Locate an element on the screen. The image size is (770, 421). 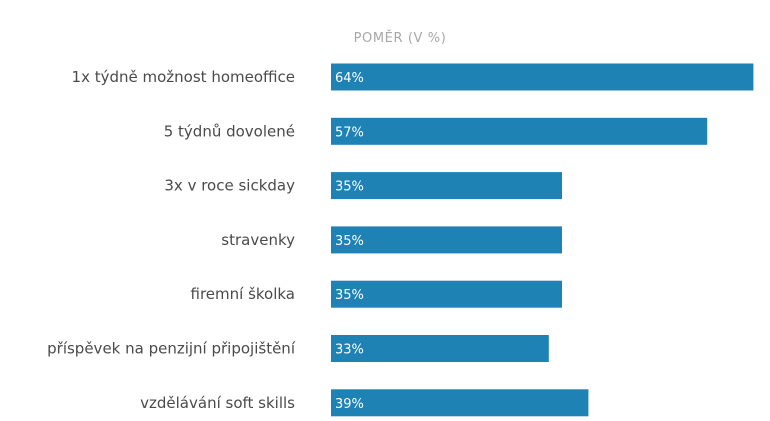
bar-row-3x-v-roce-sickday: 3x v roce sickday 35% is located at coordinates (363, 186).